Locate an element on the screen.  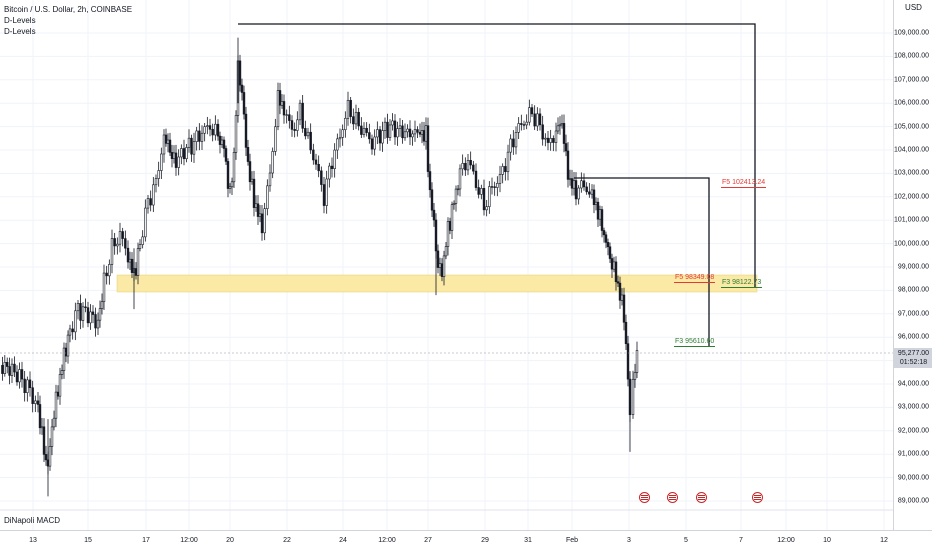
price-tick: 94,000.00 is located at coordinates (913, 384).